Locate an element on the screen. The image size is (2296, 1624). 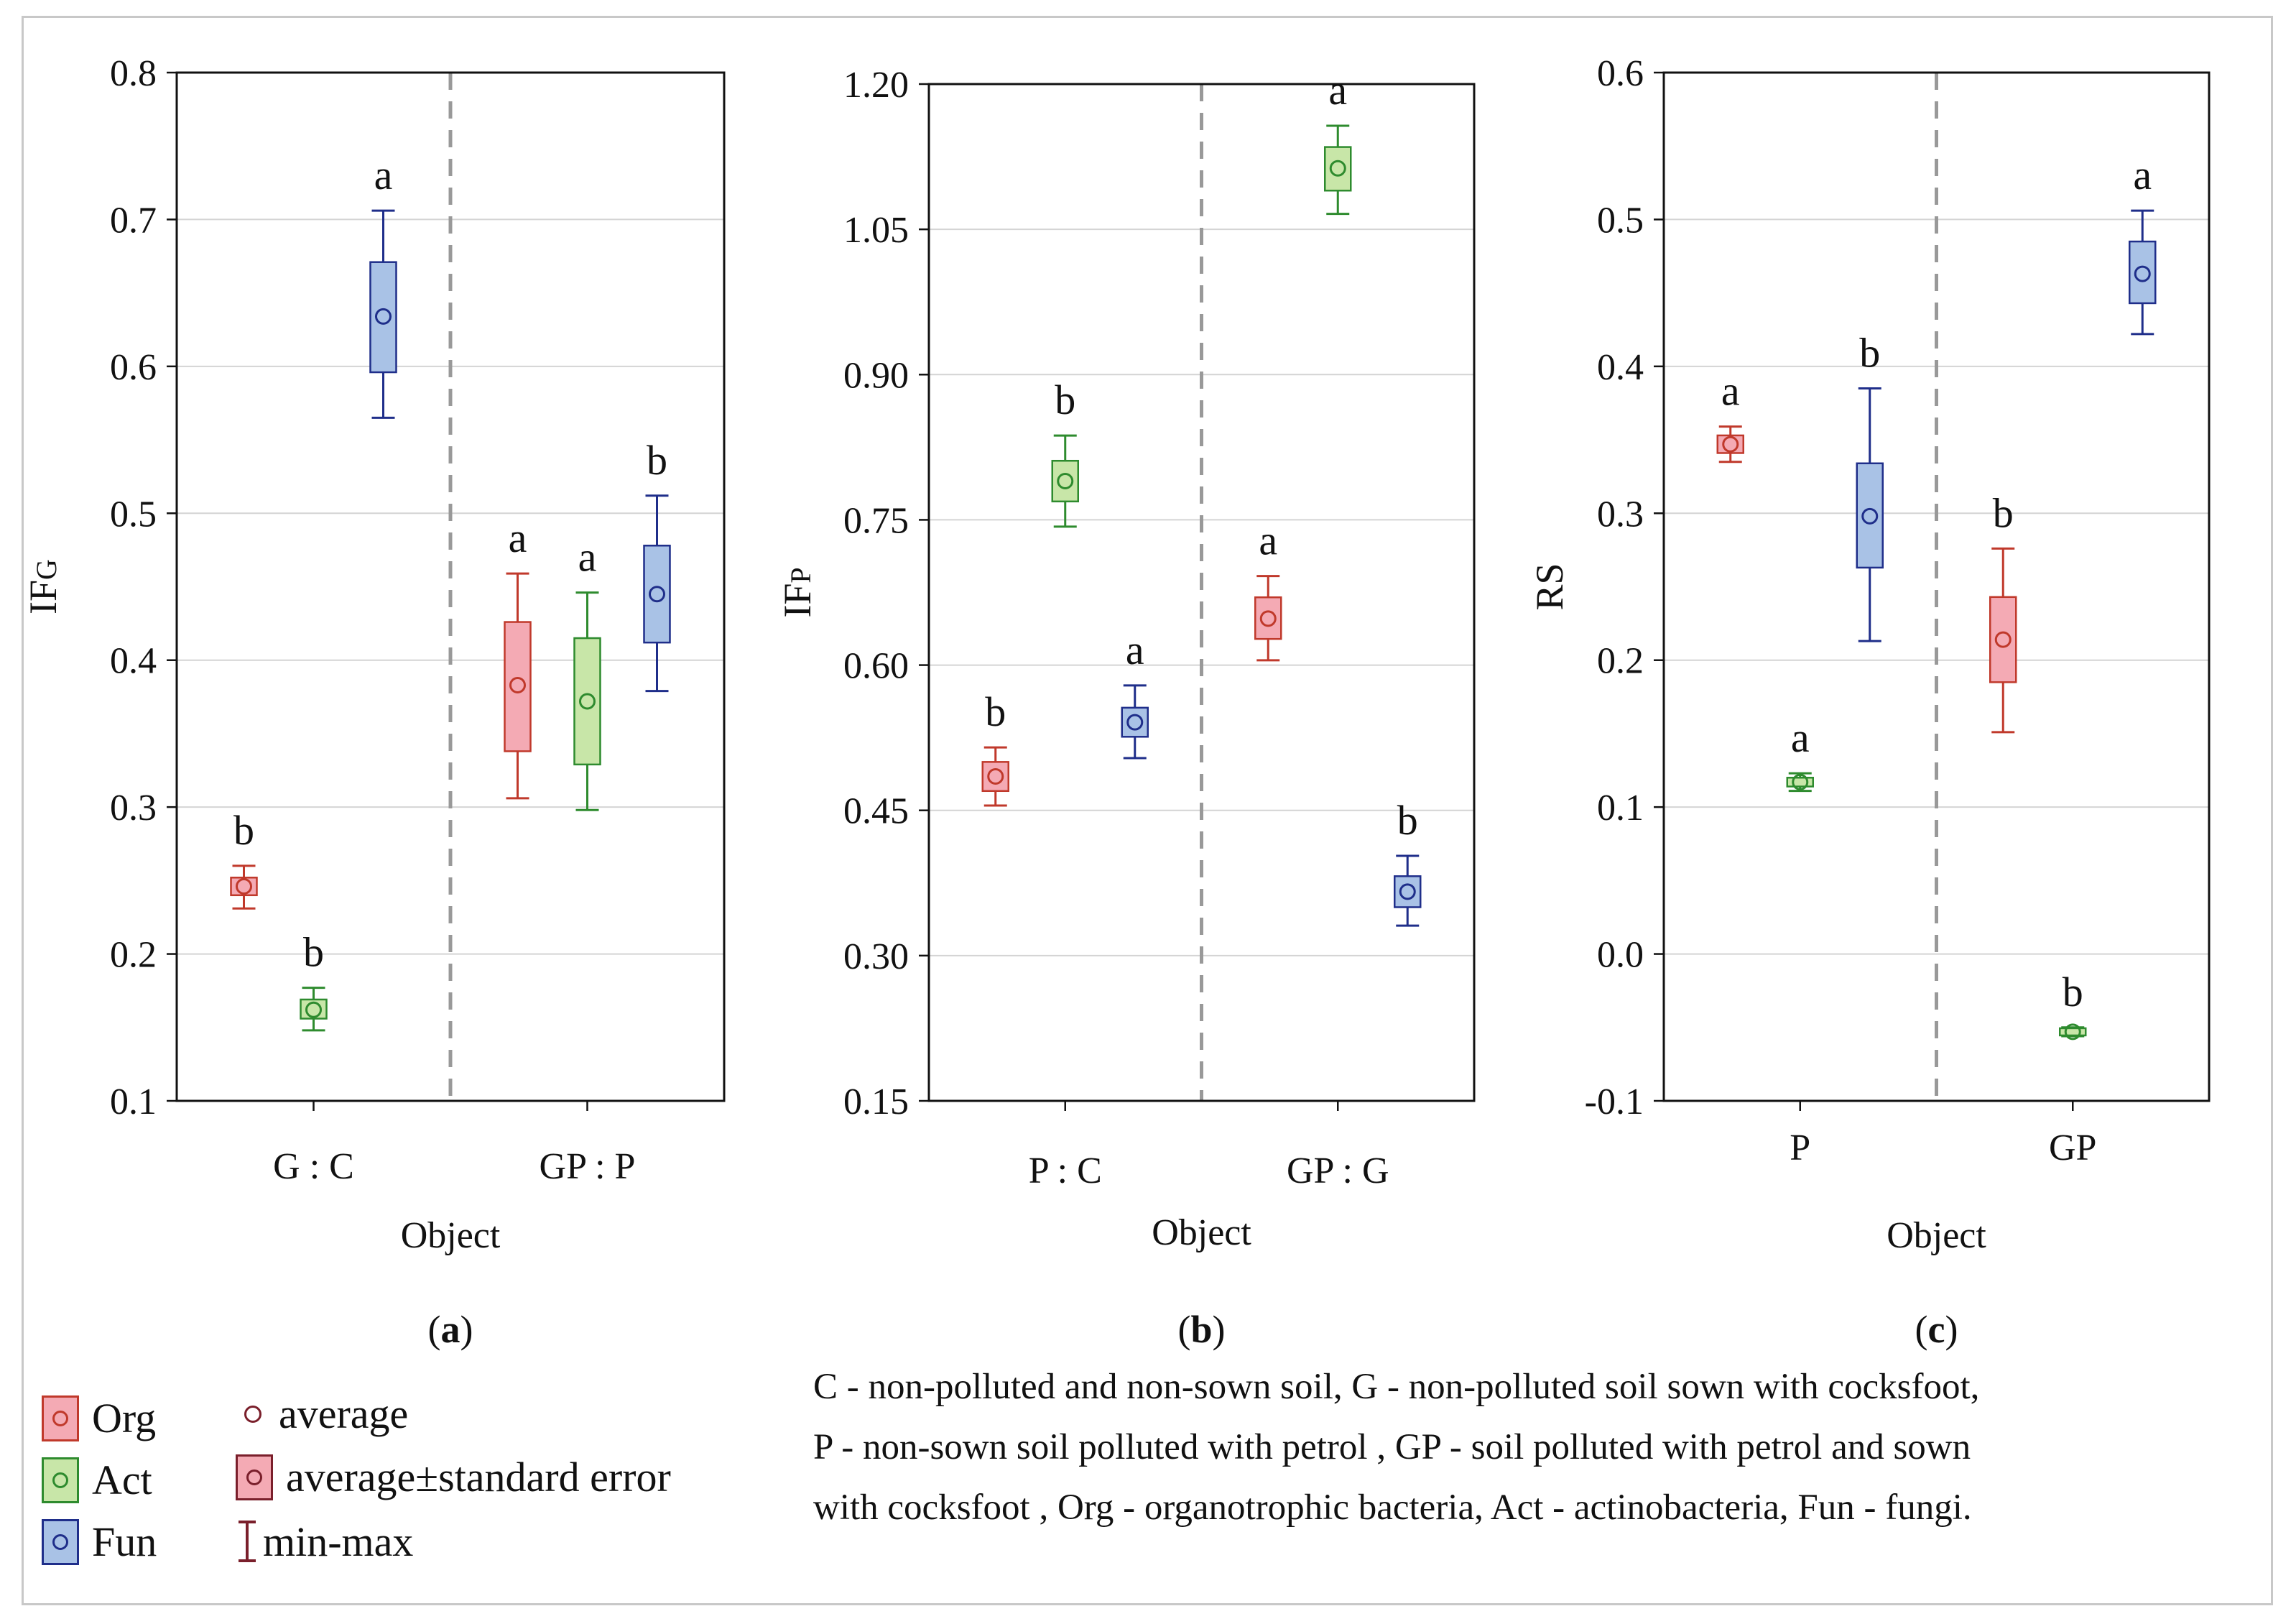
box-fun-1: b is located at coordinates (1870, 486).